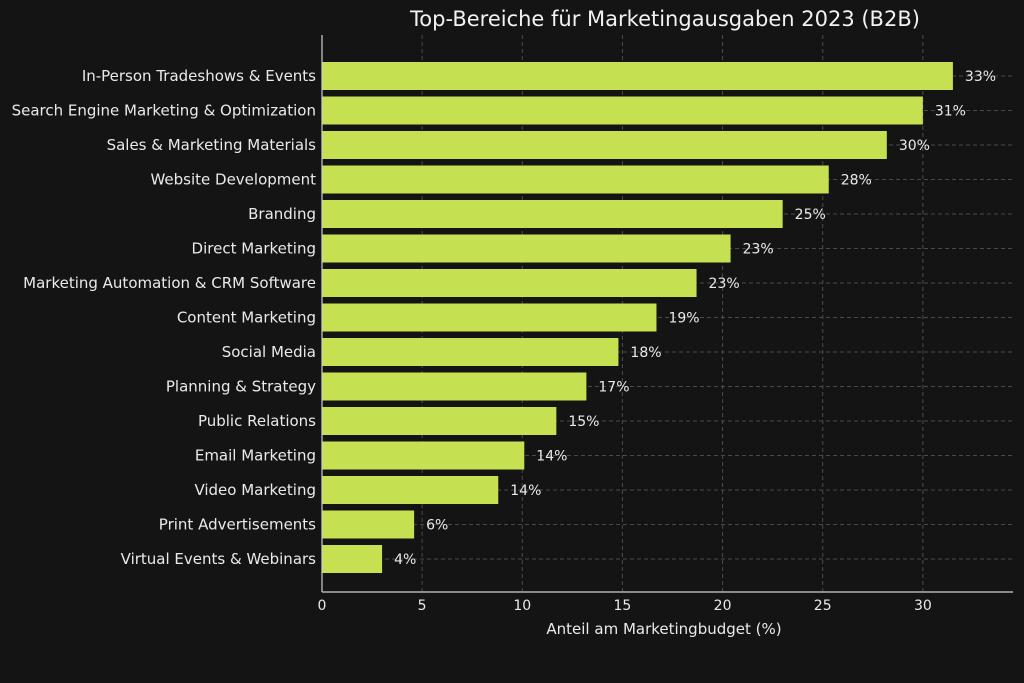 This screenshot has height=683, width=1024. Describe the element at coordinates (246, 318) in the screenshot. I see `category-label: Content Marketing` at that location.